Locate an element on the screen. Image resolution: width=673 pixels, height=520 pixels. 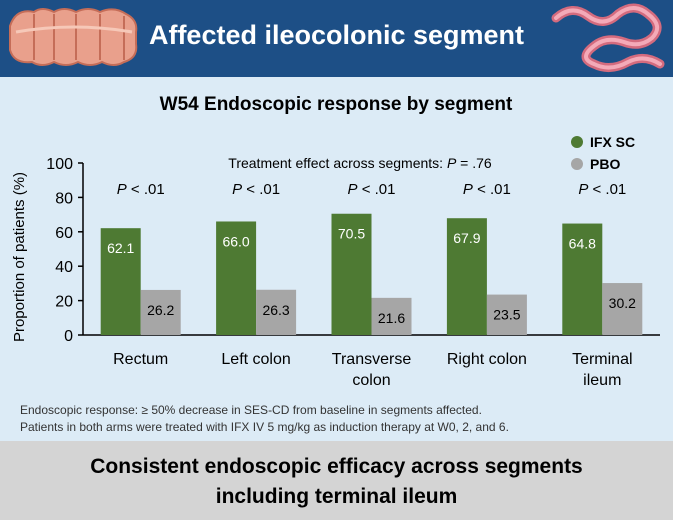
y-tick-label: 80 is located at coordinates (64, 198).